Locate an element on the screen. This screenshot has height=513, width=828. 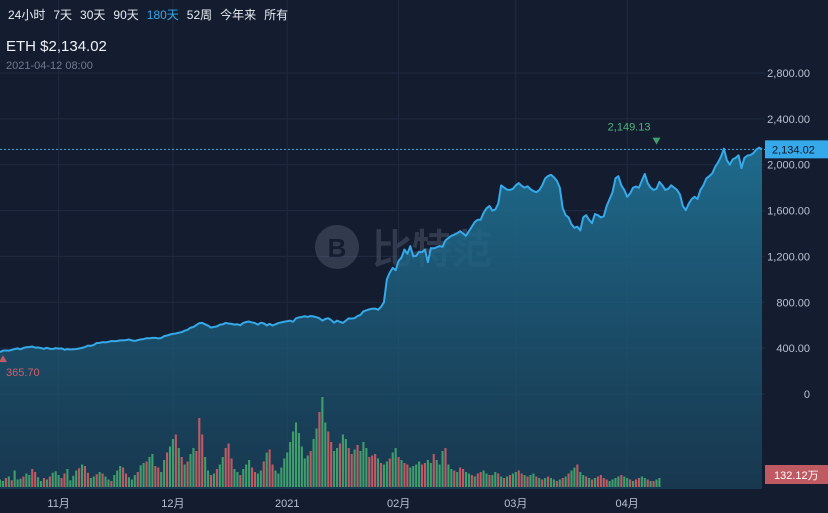
y-tick-label: 2,800.00 is located at coordinates (788, 74).